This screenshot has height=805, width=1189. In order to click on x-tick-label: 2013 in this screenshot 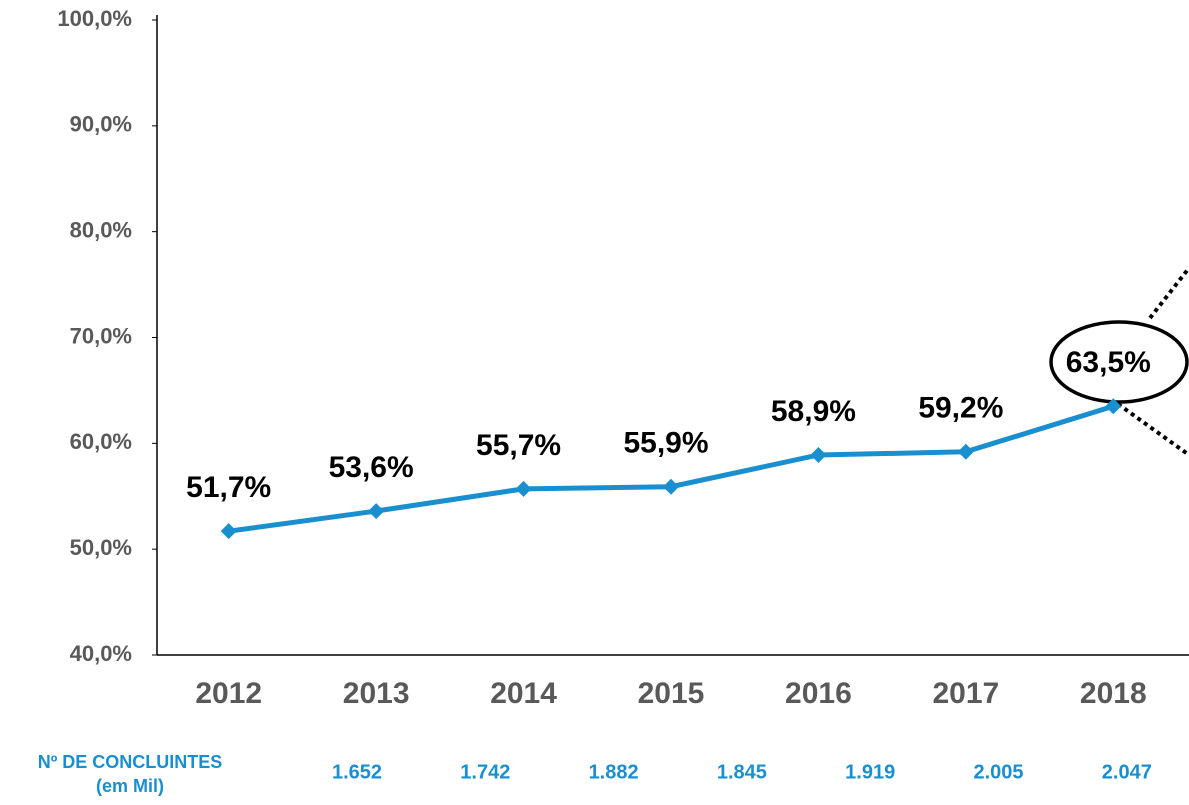, I will do `click(376, 693)`.